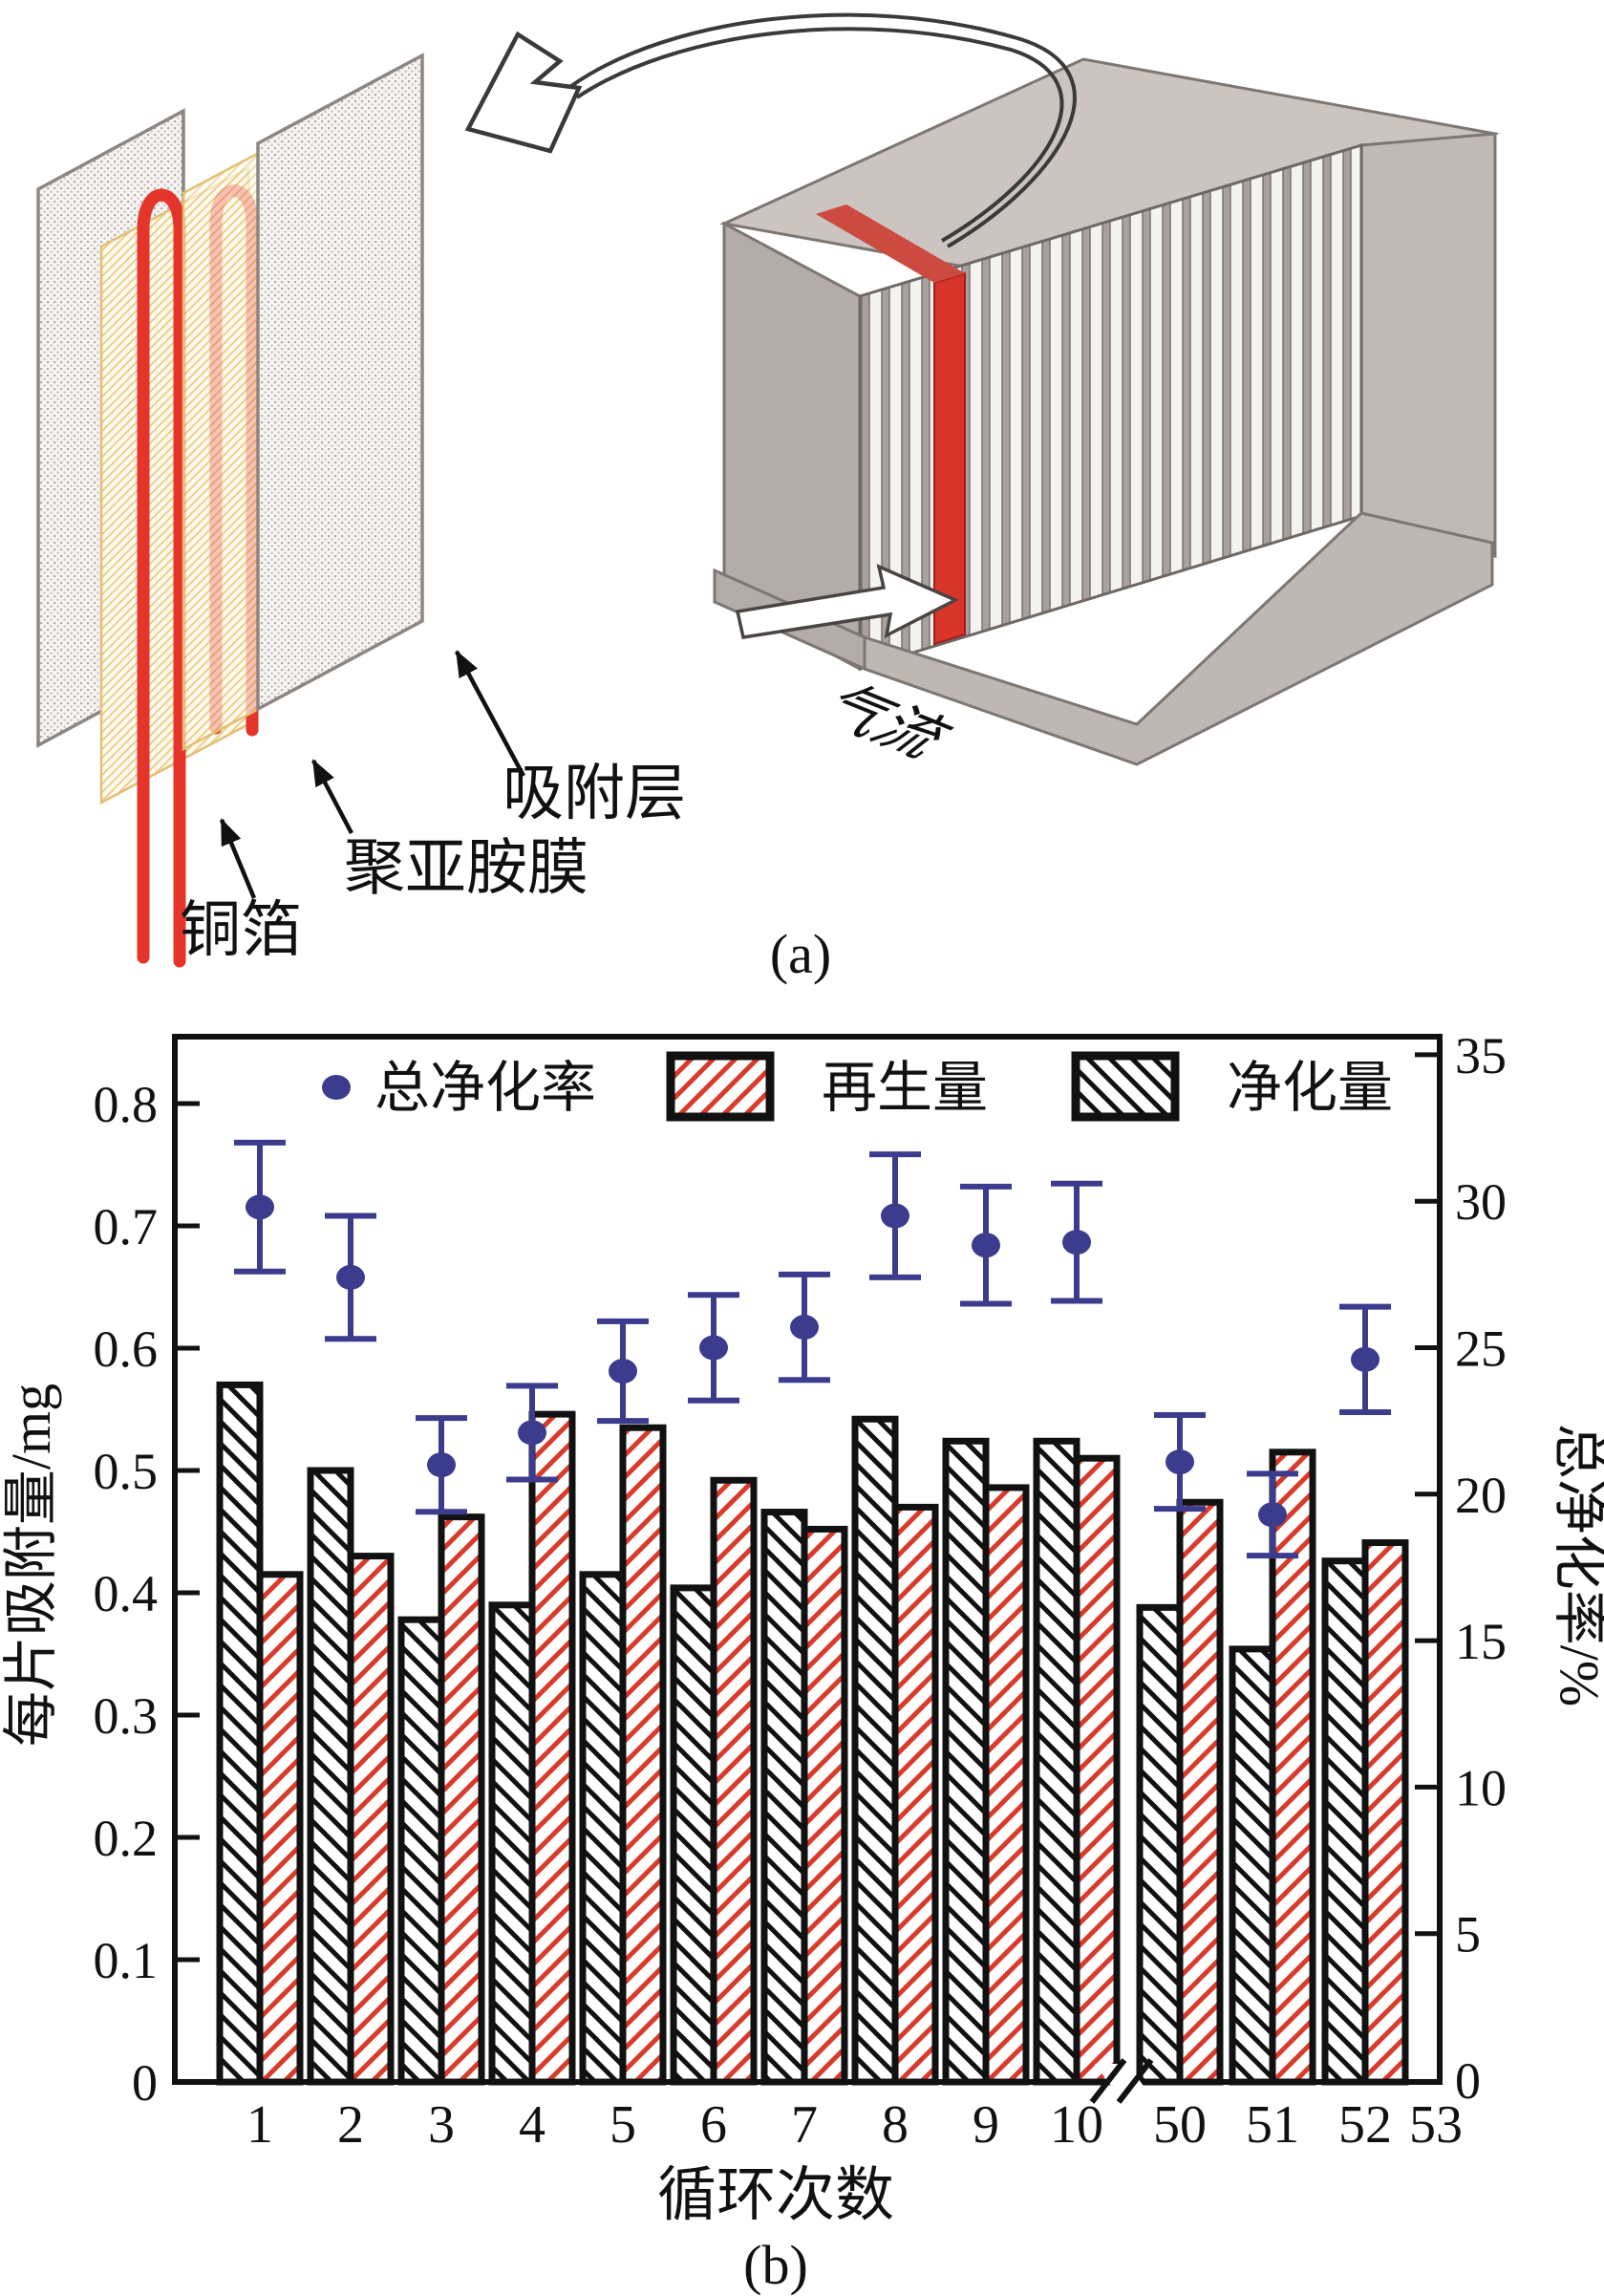  I want to click on x-tick-label-52: 52, so click(1365, 2125).